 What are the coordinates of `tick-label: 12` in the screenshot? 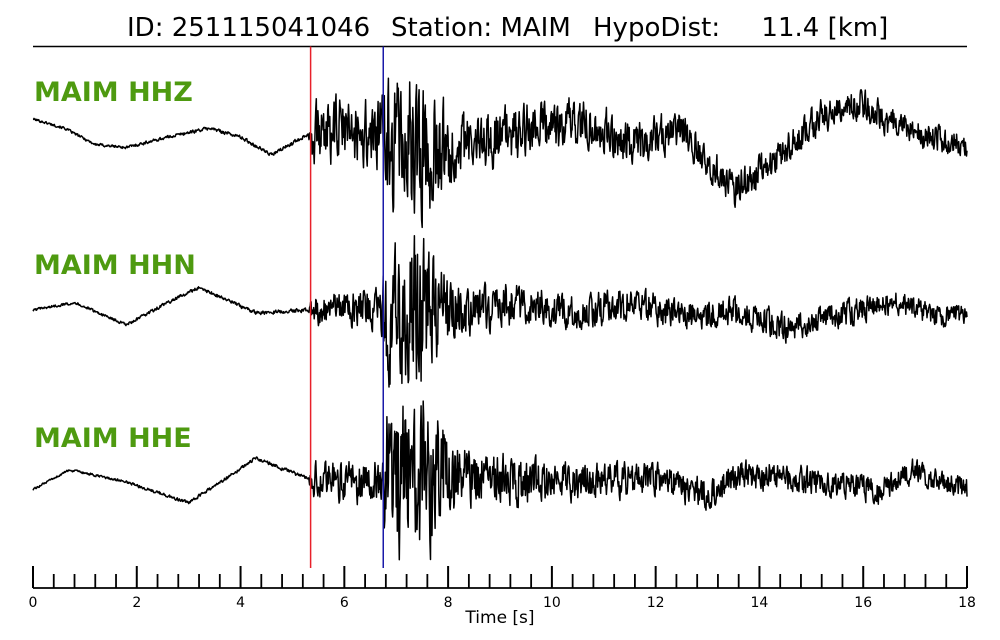 It's located at (656, 603).